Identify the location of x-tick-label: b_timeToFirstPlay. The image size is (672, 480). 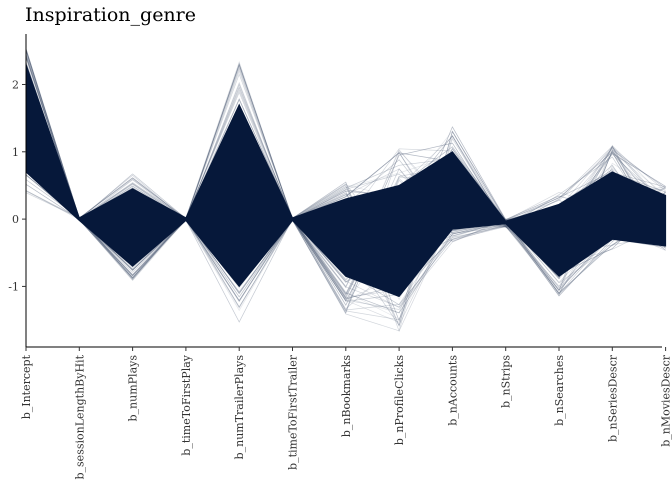
(186, 404).